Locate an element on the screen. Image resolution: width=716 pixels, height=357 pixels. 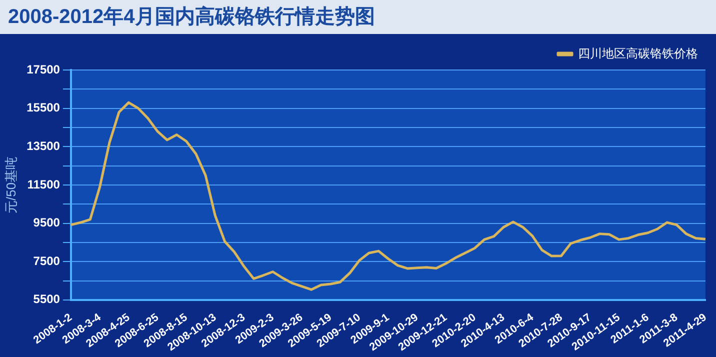
y-tick-label: 17500 is located at coordinates (43, 69).